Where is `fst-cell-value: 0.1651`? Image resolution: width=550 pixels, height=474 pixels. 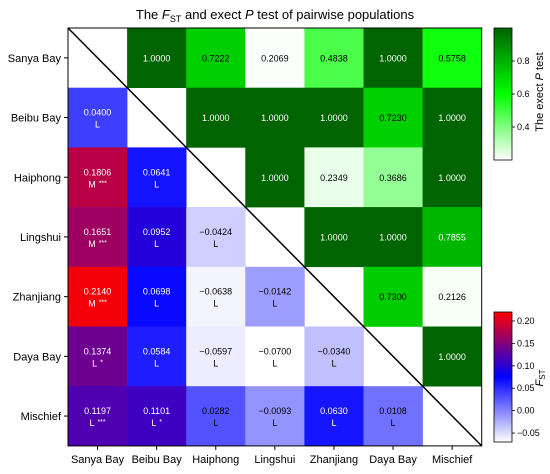 fst-cell-value: 0.1651 is located at coordinates (98, 232).